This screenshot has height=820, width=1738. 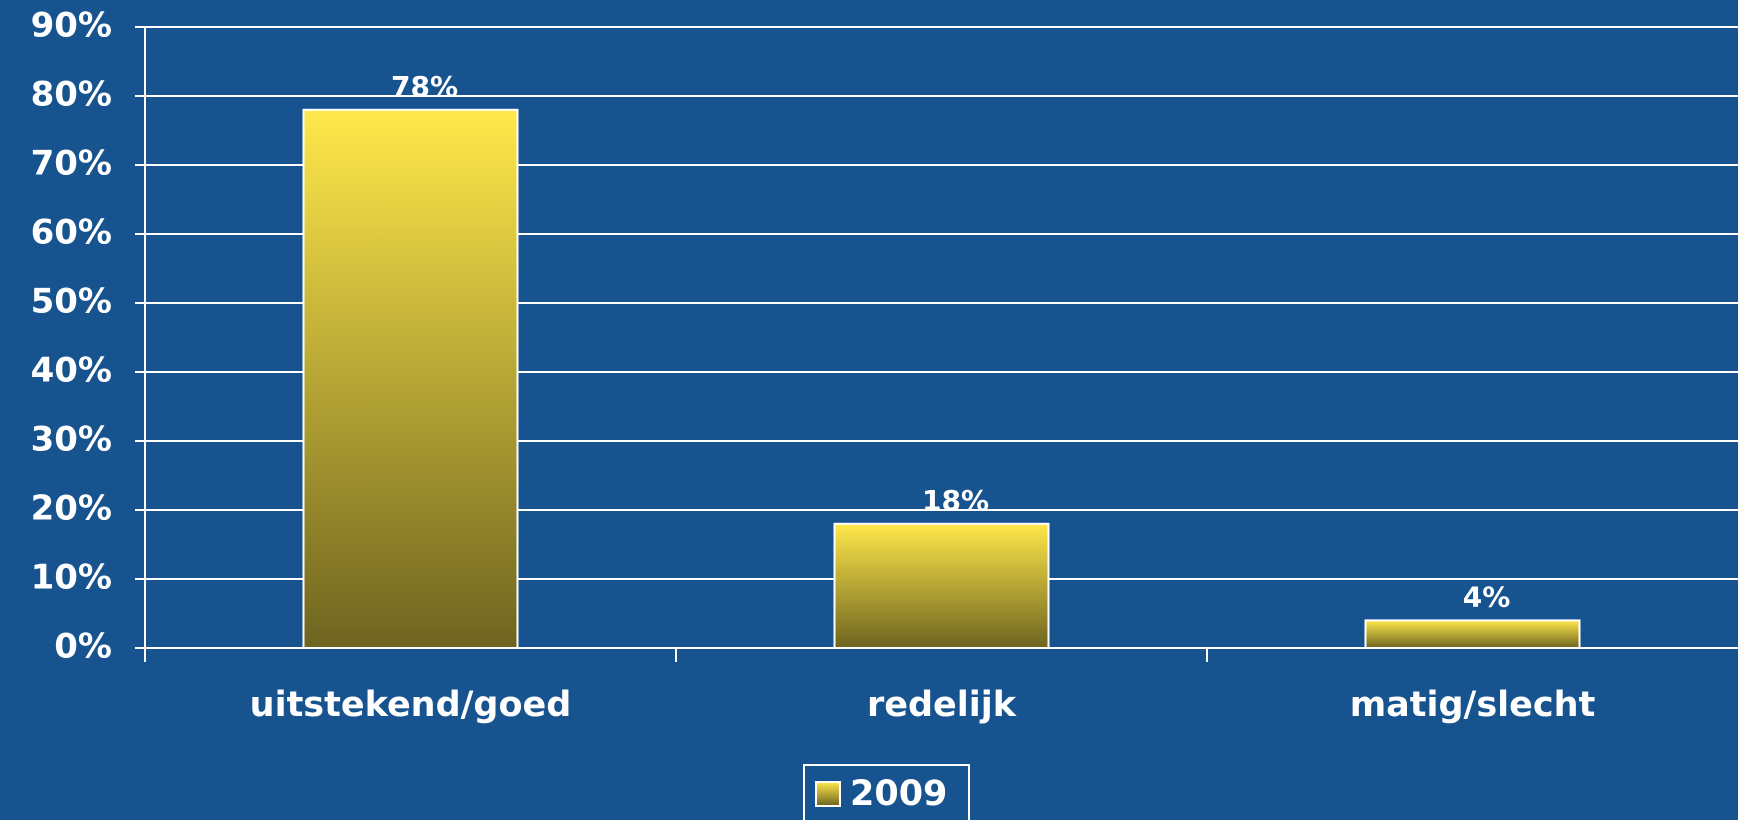 I want to click on y-tick-label: 0%, so click(x=83, y=647).